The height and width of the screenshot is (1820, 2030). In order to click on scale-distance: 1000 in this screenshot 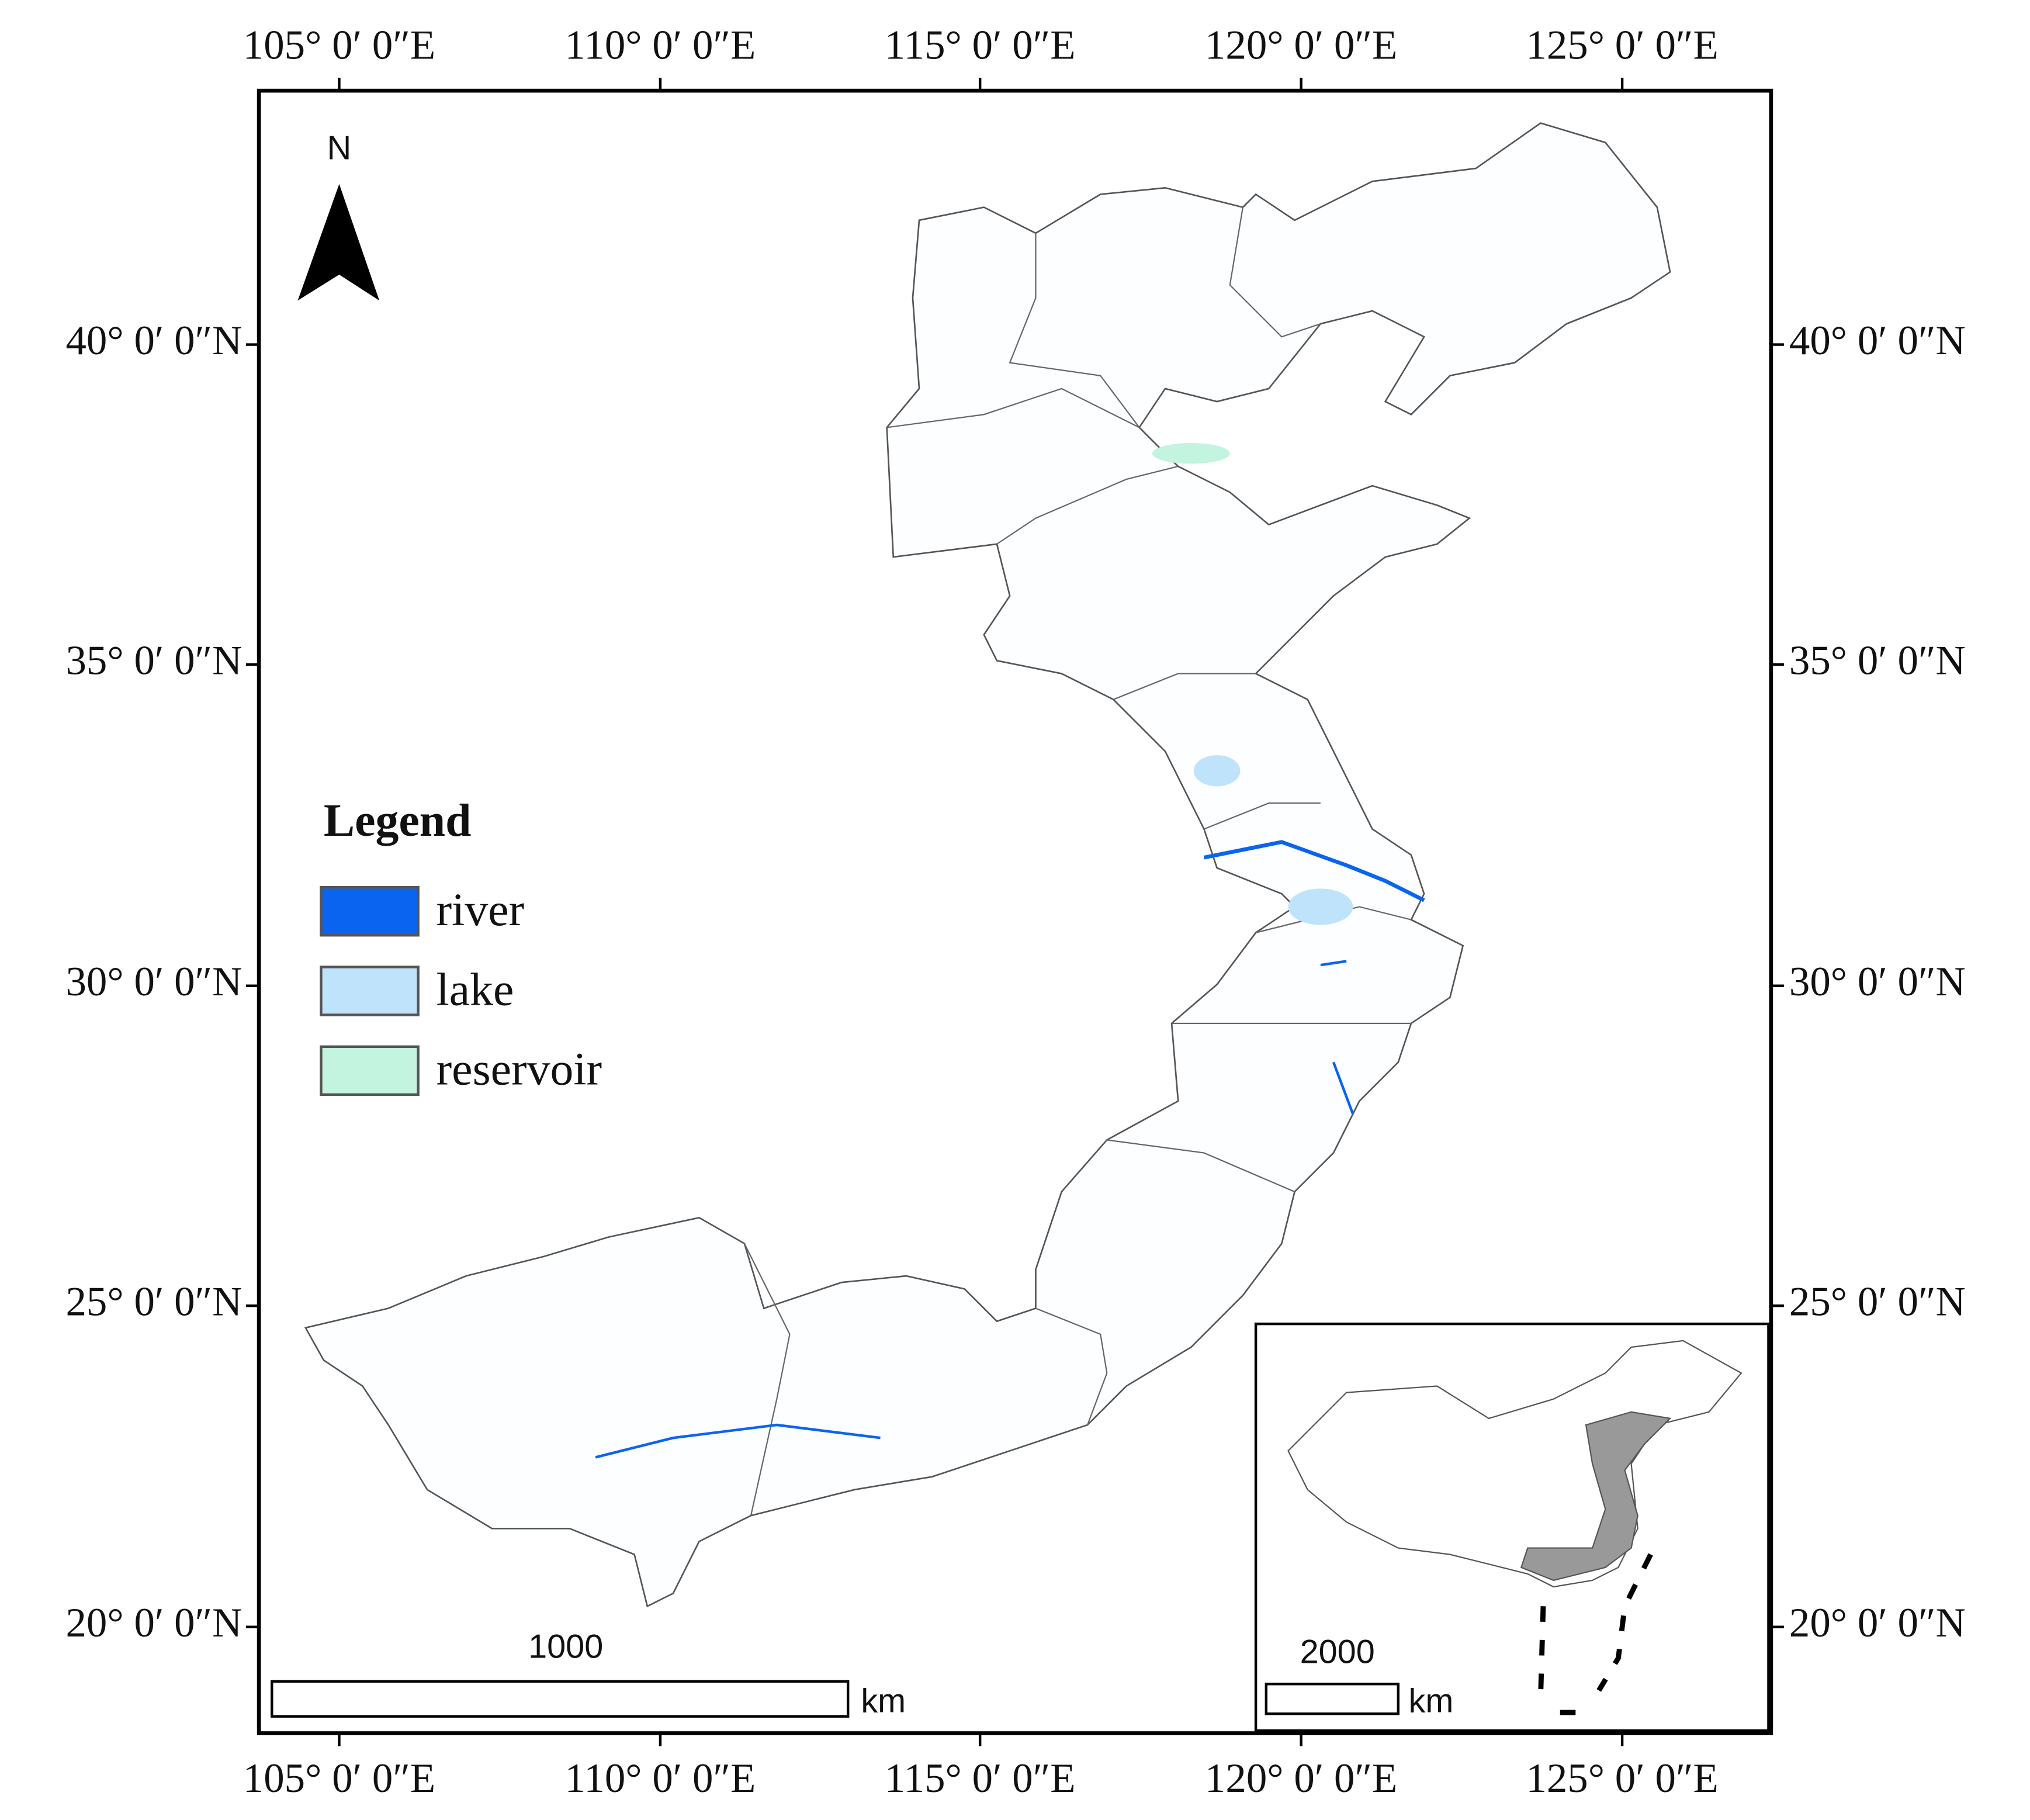, I will do `click(565, 1647)`.